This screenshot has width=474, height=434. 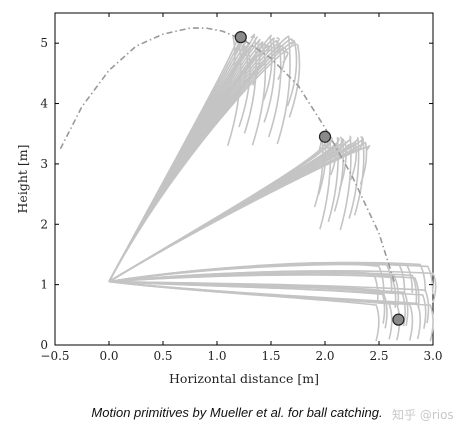 I want to click on y-tick-label: 2, so click(x=44, y=224).